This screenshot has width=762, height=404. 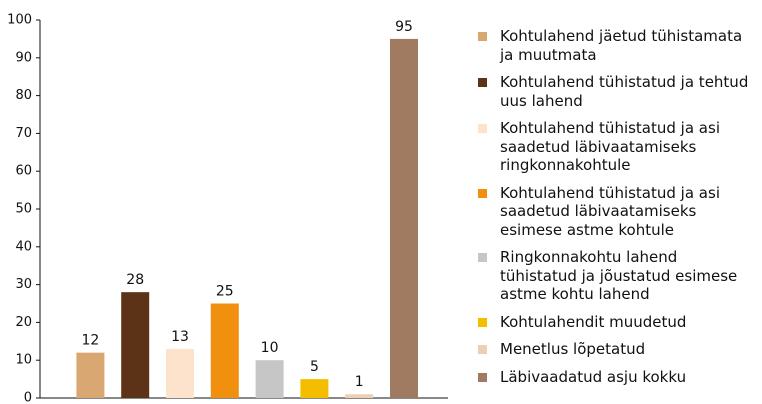 I want to click on data-label: 12, so click(x=90, y=341).